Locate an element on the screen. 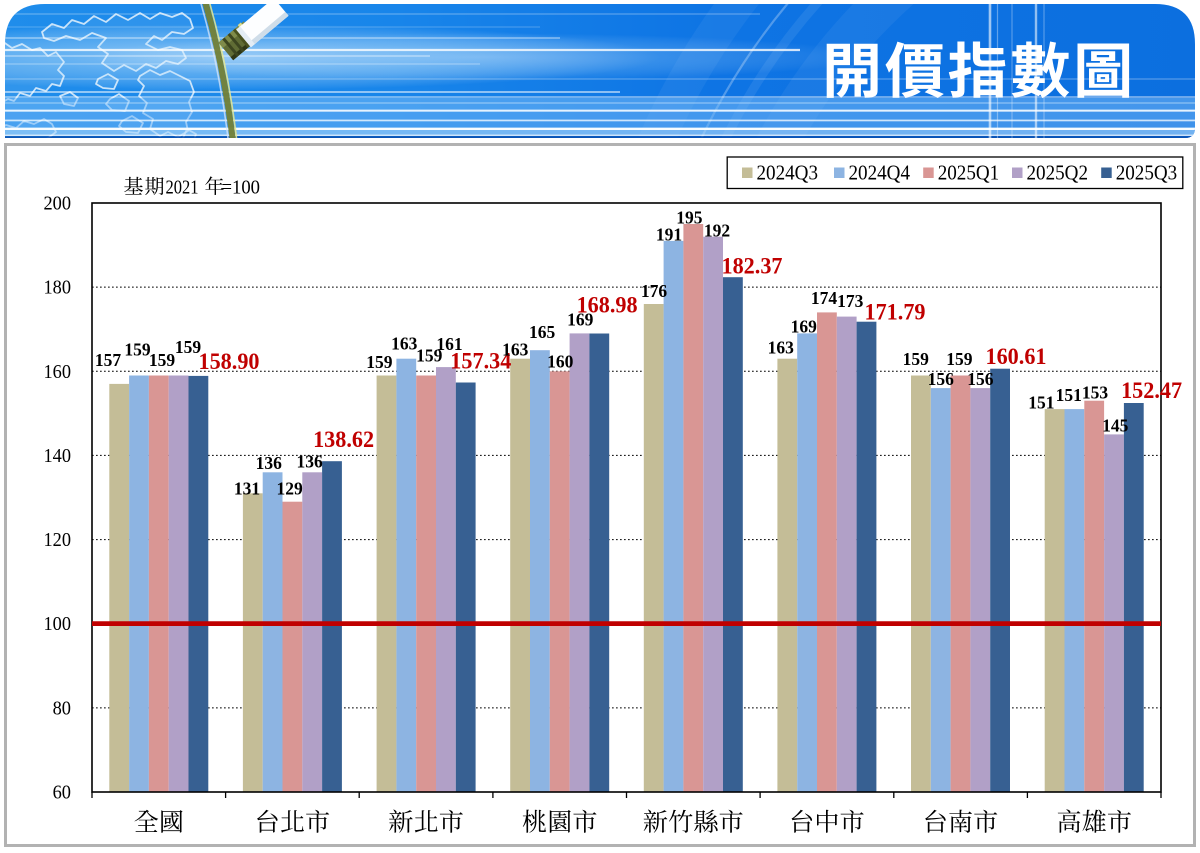  svg-text: 157 is located at coordinates (108, 360).